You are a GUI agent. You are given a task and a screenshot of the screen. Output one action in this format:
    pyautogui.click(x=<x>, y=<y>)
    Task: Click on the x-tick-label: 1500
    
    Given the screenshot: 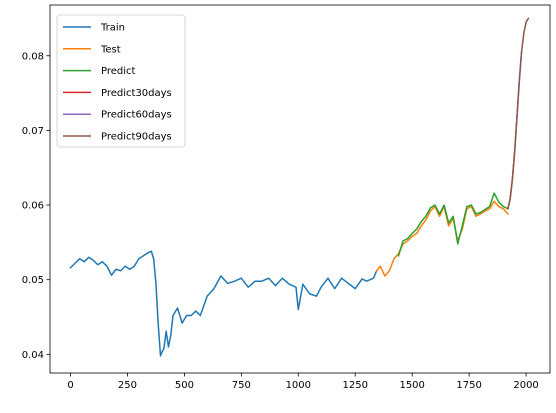 What is the action you would take?
    pyautogui.click(x=411, y=385)
    